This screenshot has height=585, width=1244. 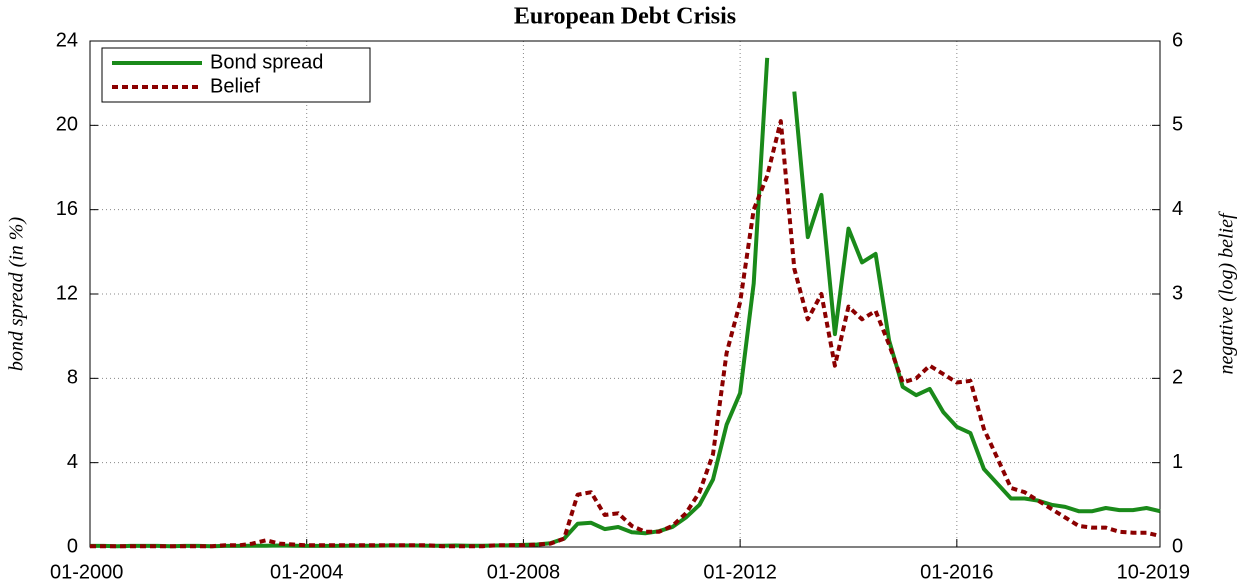 I want to click on x-tick-label: 01-2004, so click(x=306, y=572).